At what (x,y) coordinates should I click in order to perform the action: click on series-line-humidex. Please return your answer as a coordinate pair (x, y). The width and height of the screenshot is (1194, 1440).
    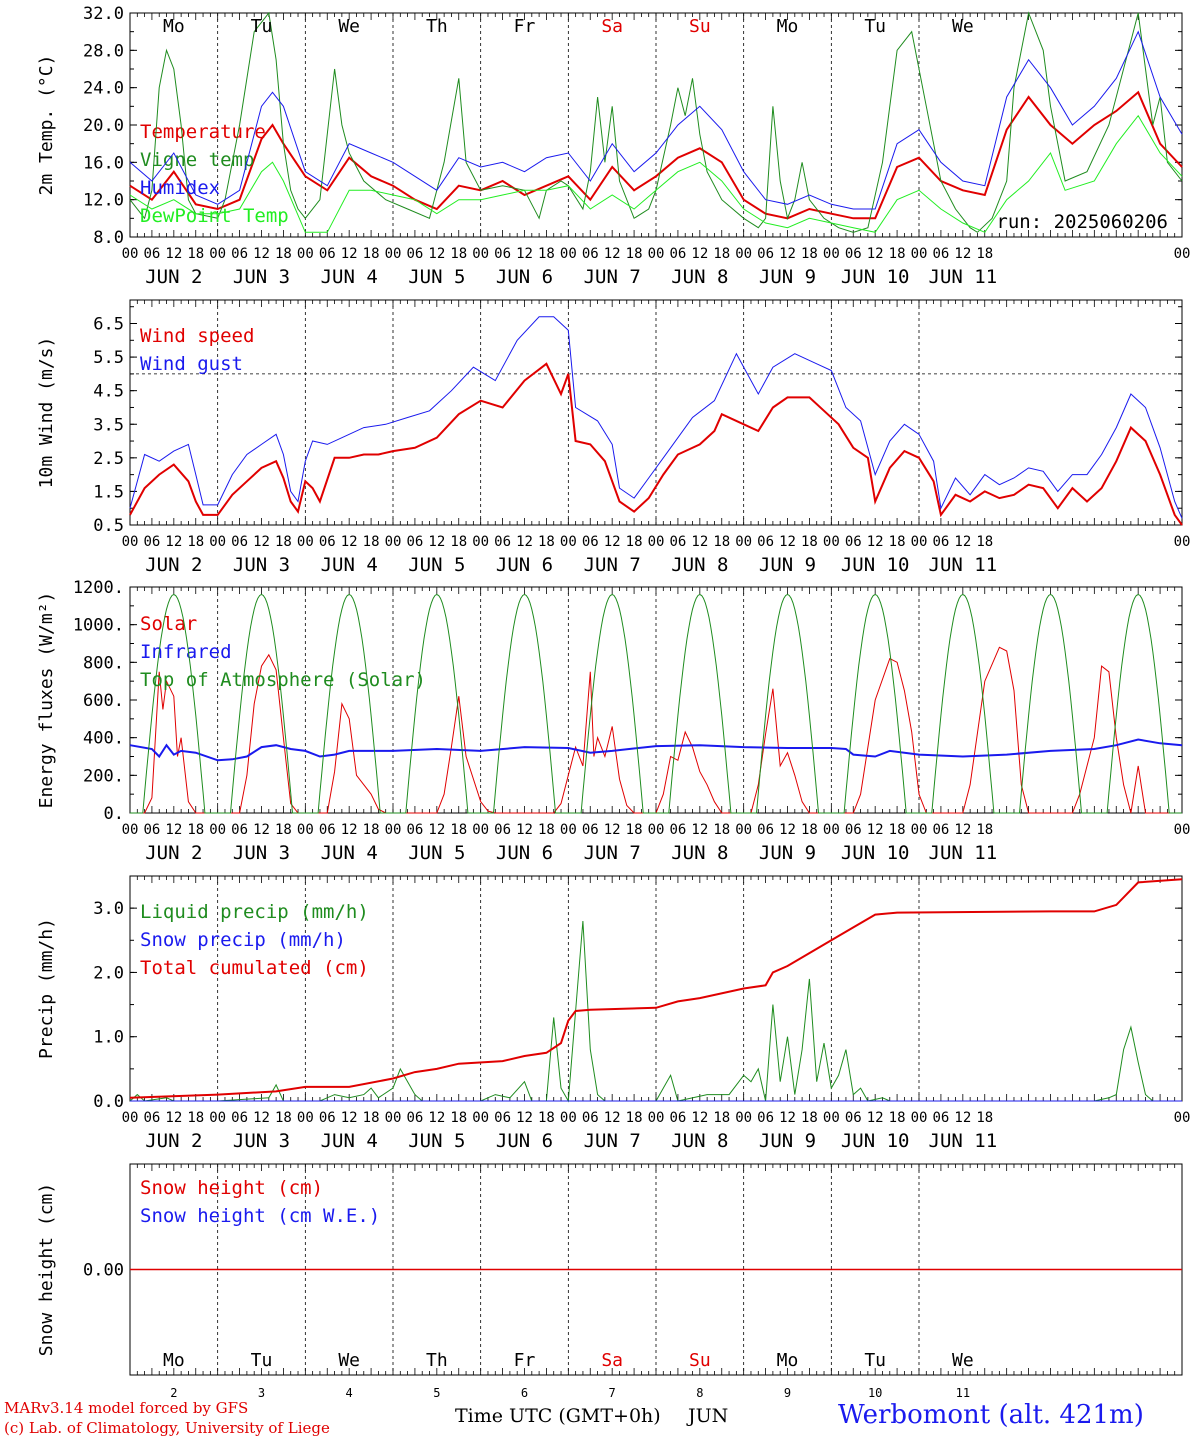
    Looking at the image, I should click on (656, 120).